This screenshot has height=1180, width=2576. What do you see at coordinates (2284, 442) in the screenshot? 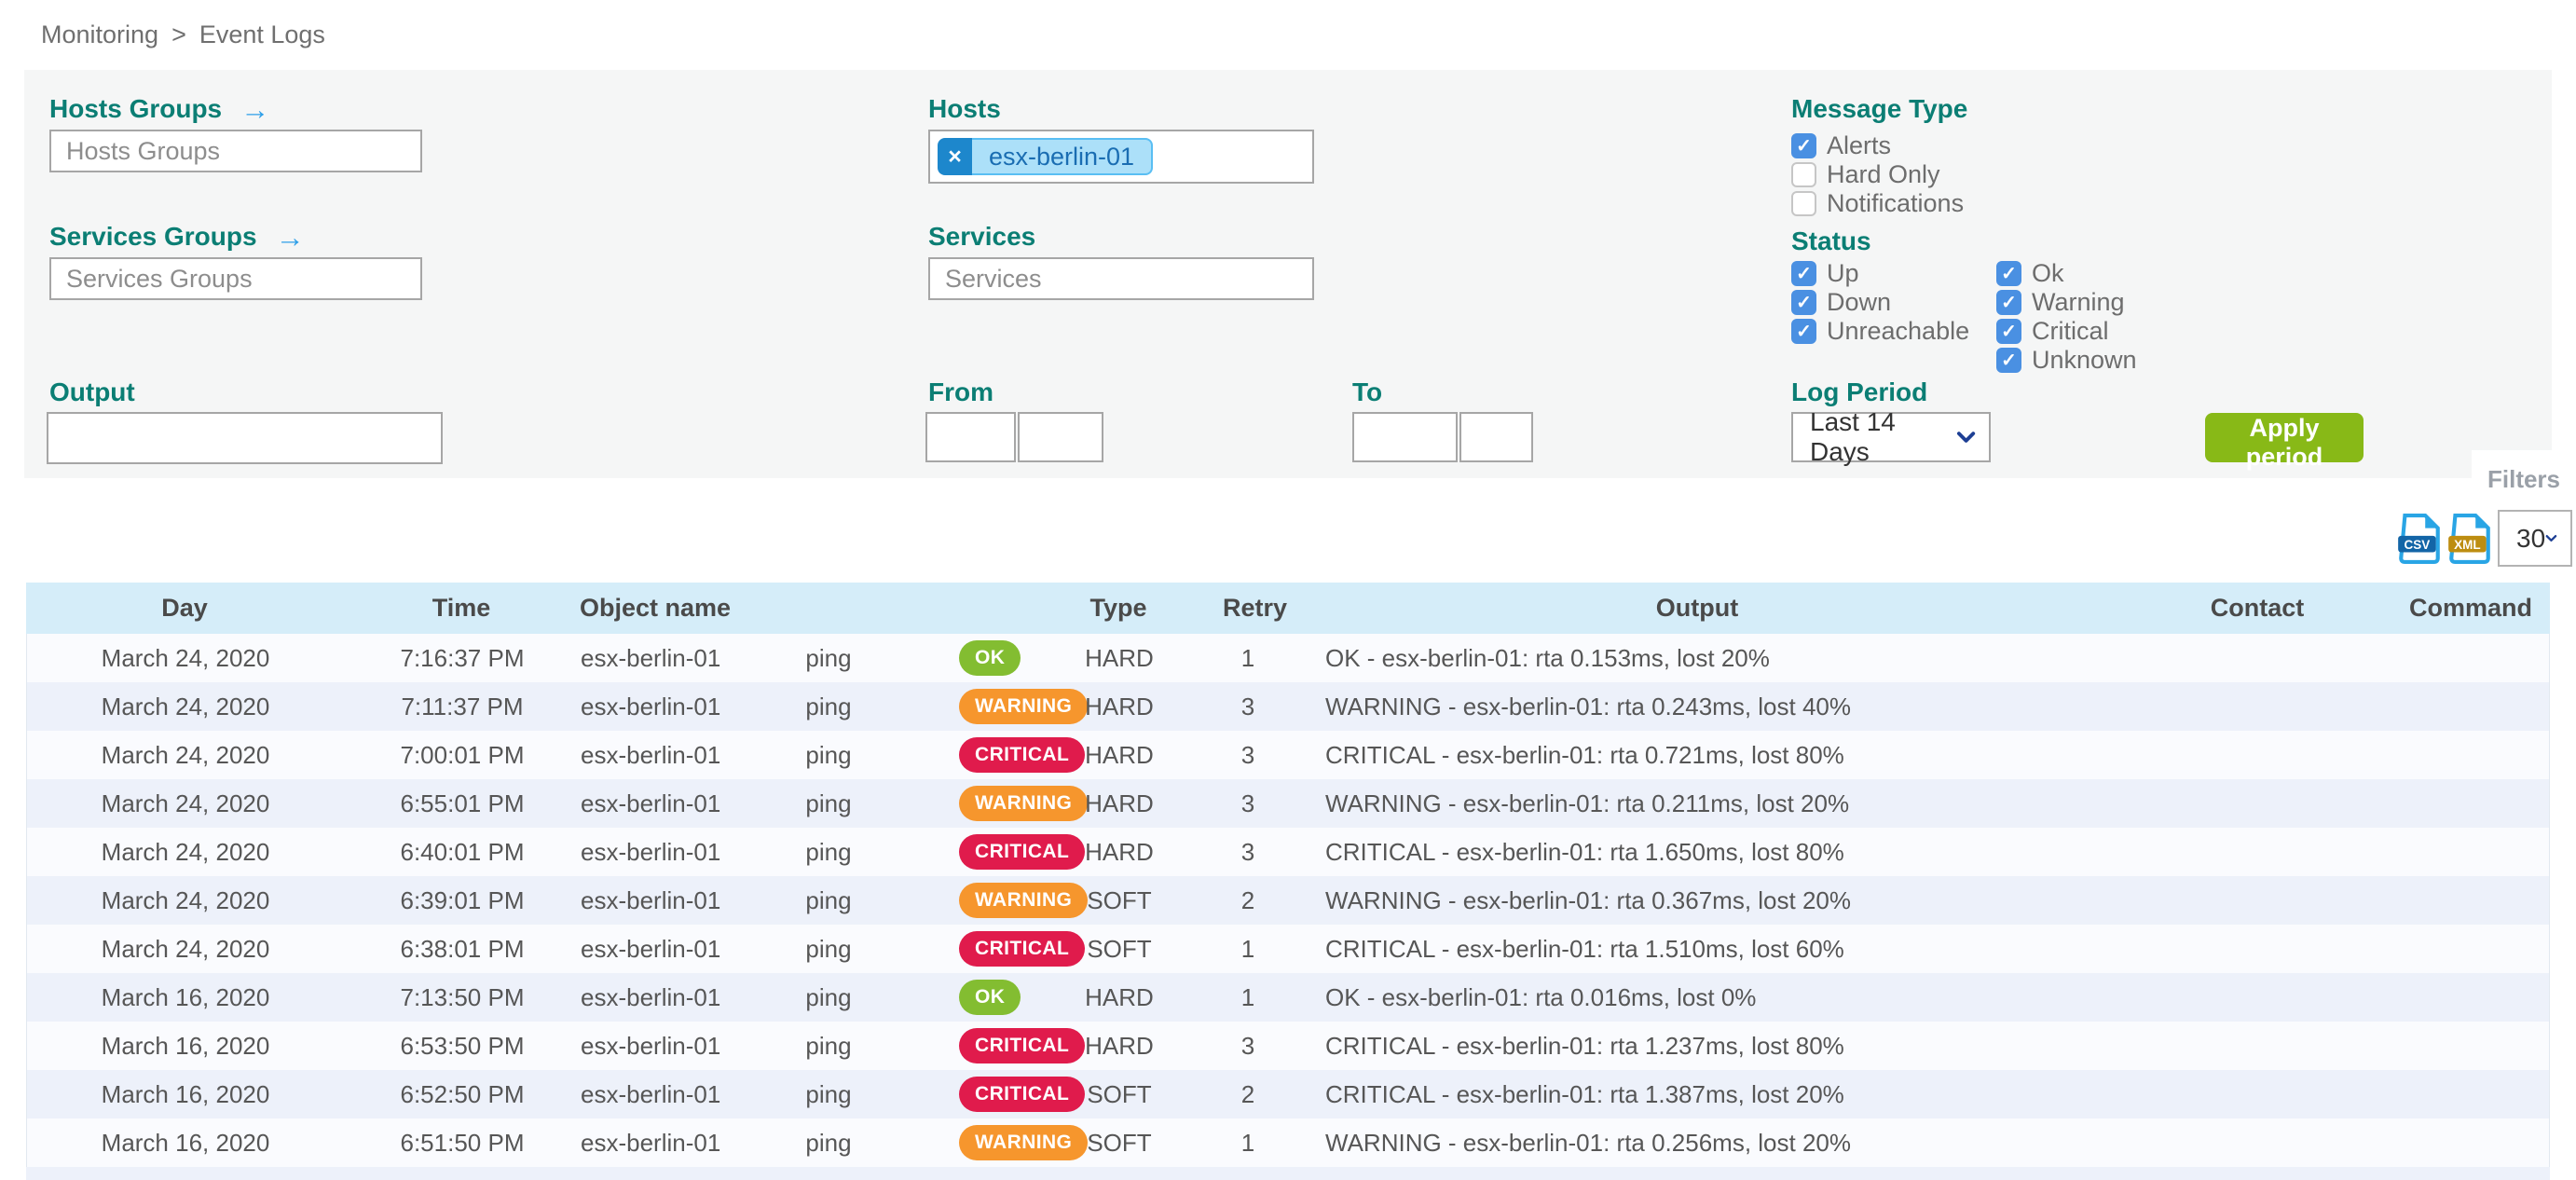
I see `apply-period-button: Apply period` at bounding box center [2284, 442].